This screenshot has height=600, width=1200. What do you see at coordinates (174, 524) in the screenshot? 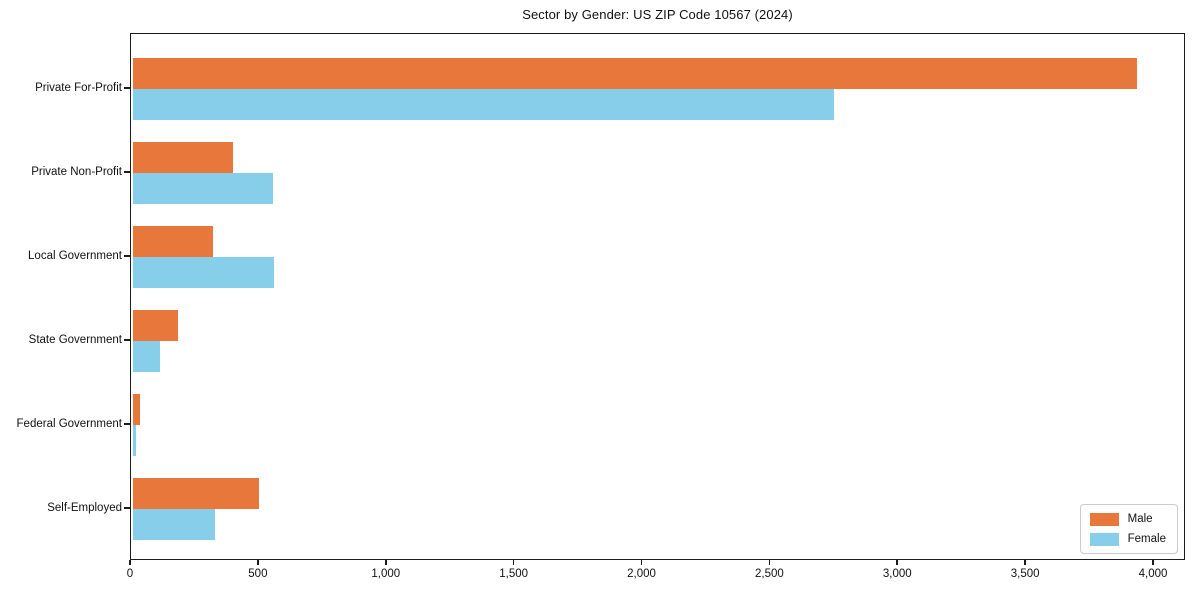
I see `bar-female-self-employed` at bounding box center [174, 524].